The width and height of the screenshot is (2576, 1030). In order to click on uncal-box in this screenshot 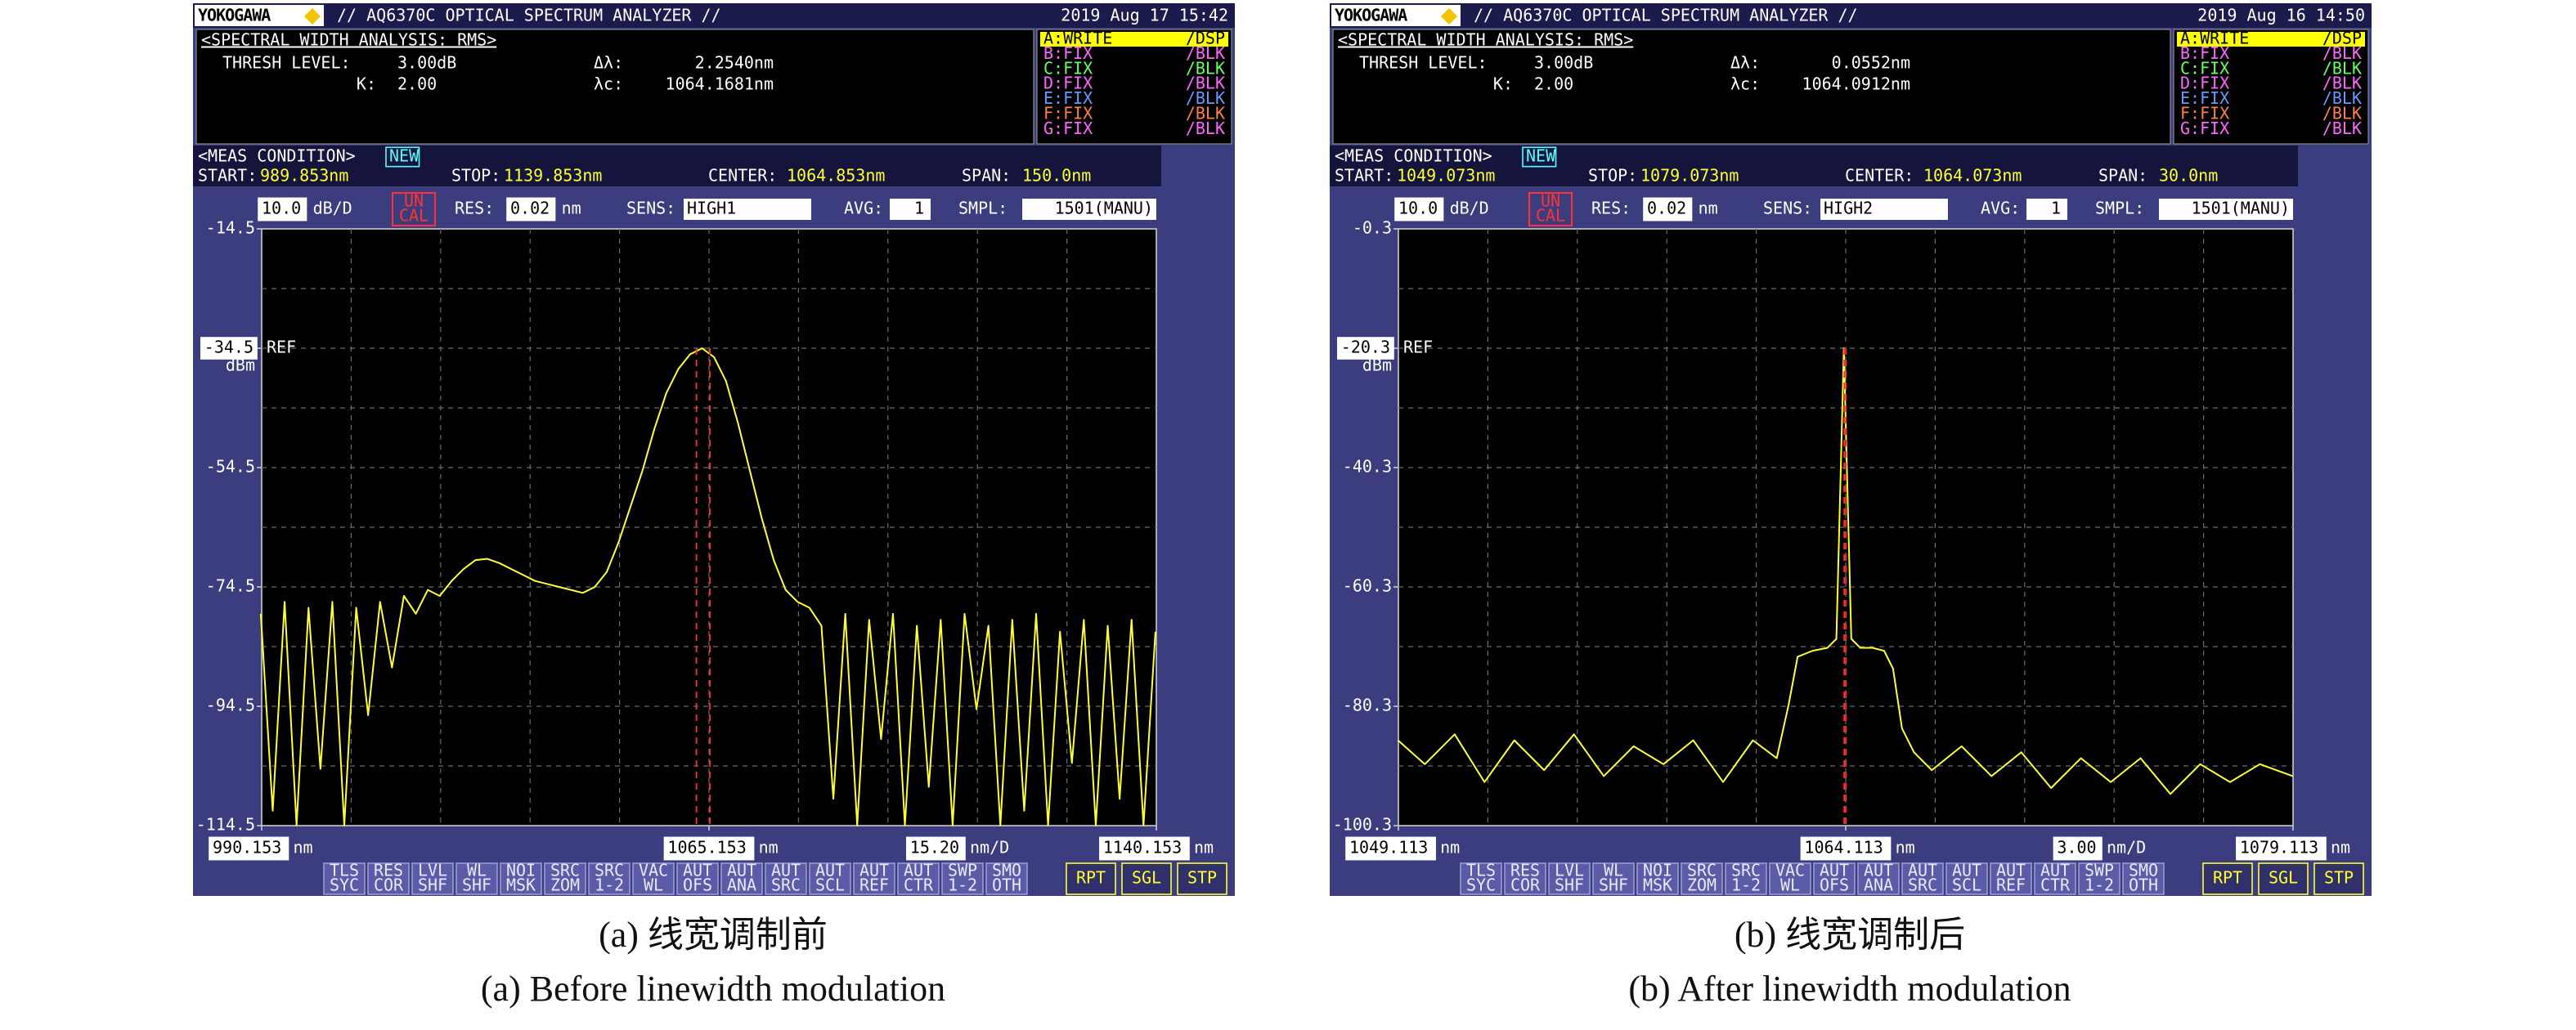, I will do `click(414, 209)`.